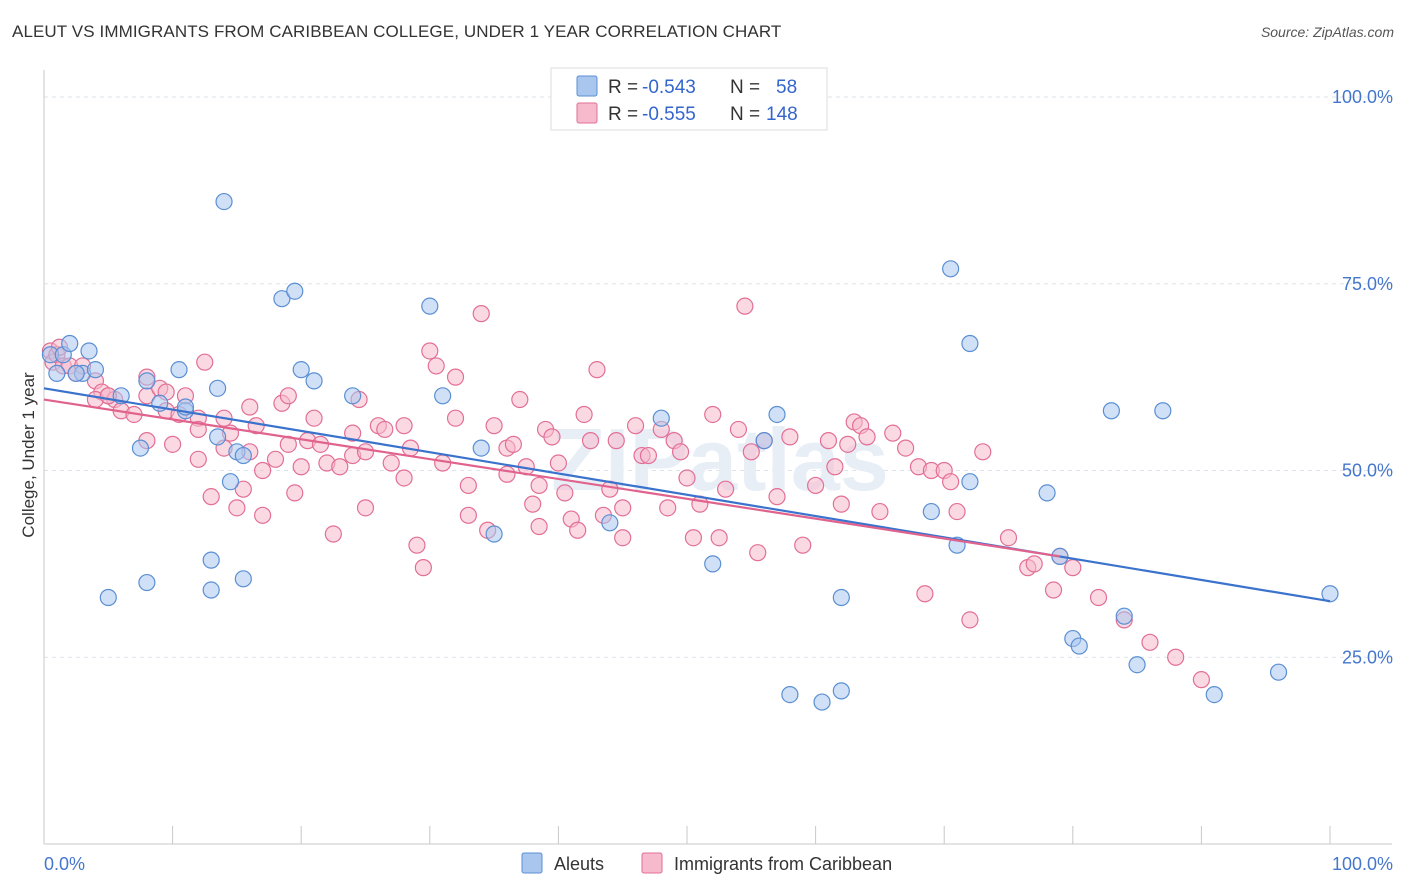 Image resolution: width=1406 pixels, height=892 pixels. Describe the element at coordinates (652, 863) in the screenshot. I see `bottom-legend-swatch-caribbean` at that location.